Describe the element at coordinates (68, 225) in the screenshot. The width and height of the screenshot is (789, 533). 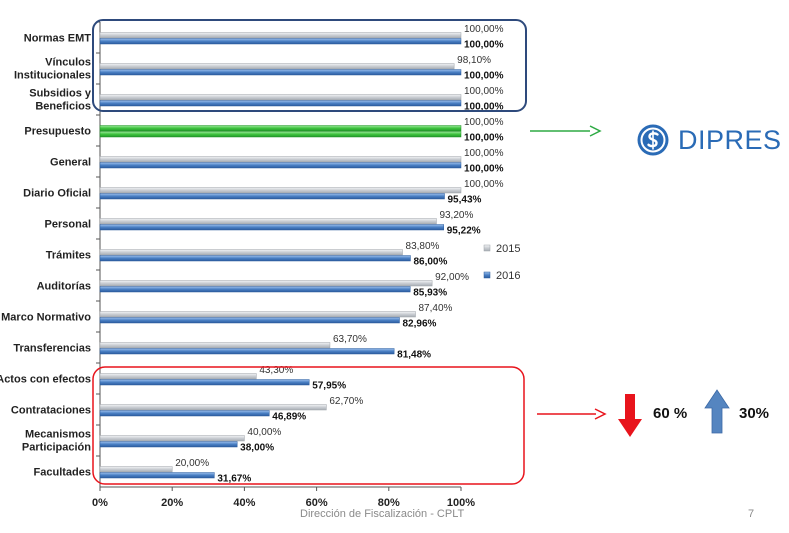
I see `category-label: Personal` at that location.